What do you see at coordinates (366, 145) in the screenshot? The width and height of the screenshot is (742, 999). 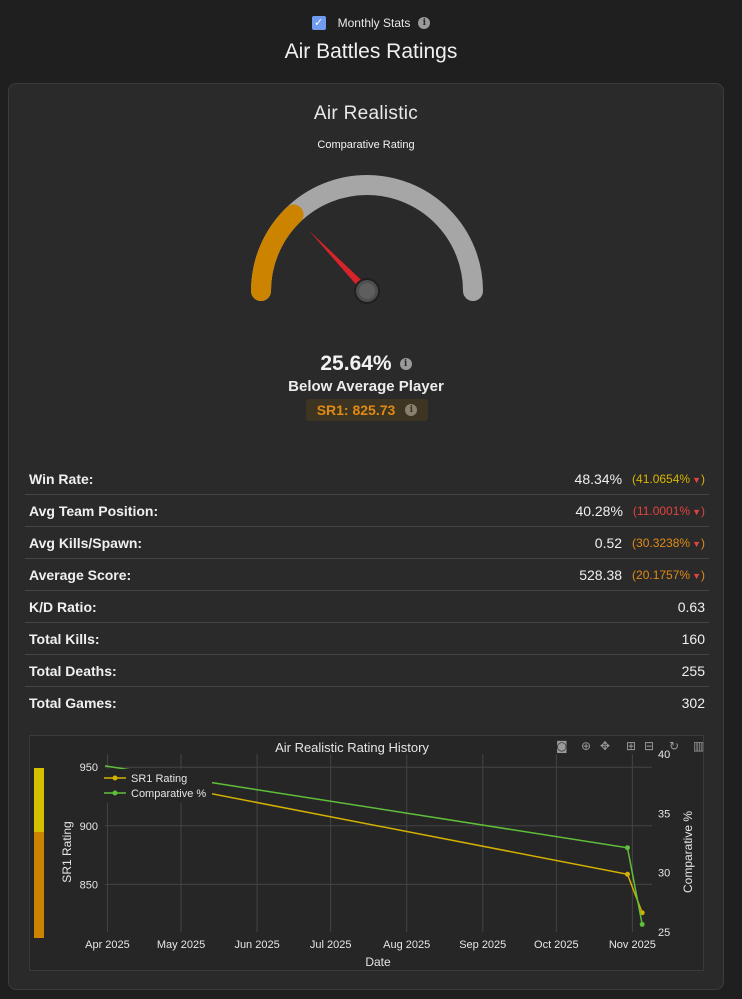 I see `gauge-label: Comparative Rating` at bounding box center [366, 145].